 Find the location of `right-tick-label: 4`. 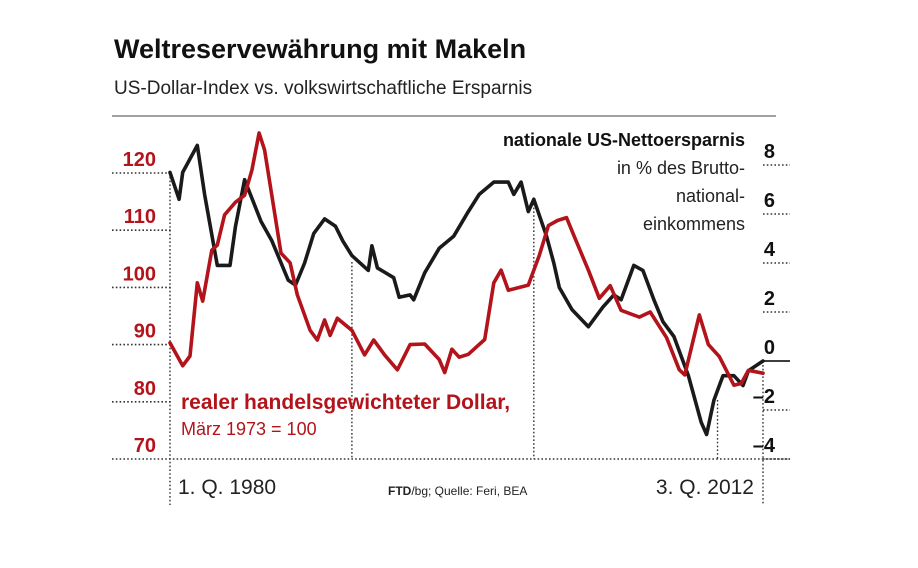

right-tick-label: 4 is located at coordinates (770, 250).